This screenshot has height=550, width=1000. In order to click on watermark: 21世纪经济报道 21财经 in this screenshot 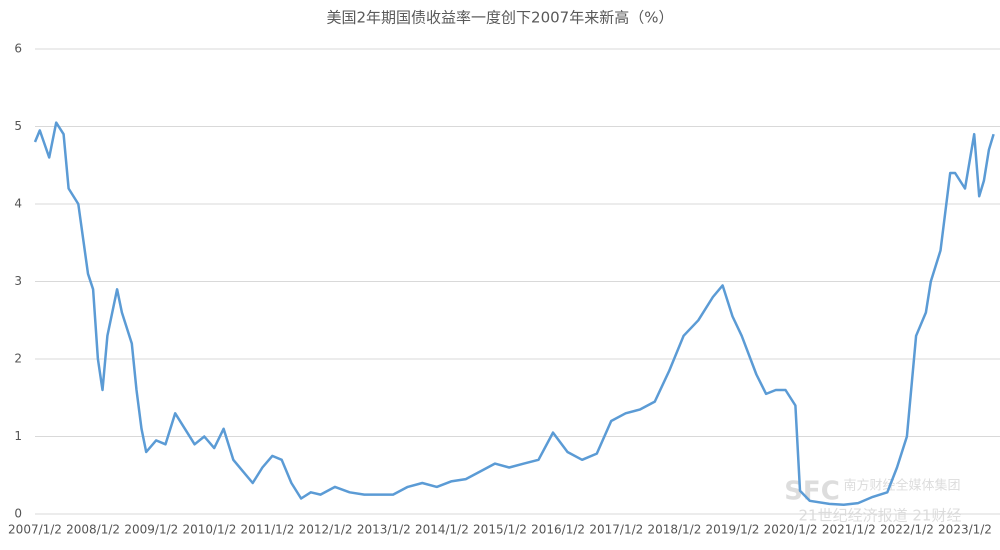, I will do `click(880, 516)`.